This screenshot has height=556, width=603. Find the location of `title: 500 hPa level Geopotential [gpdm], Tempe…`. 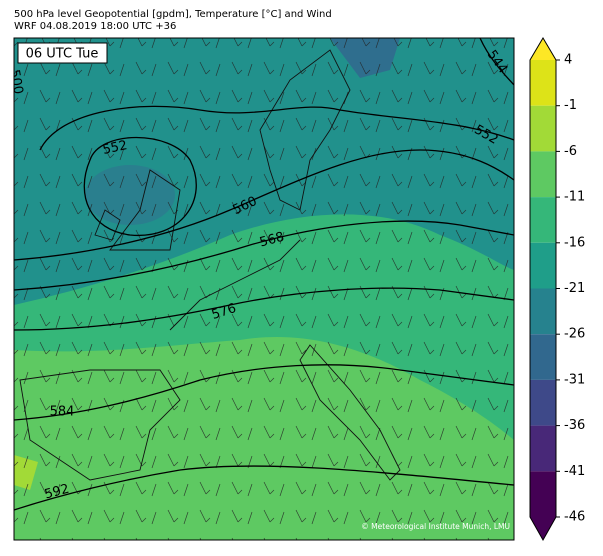

title: 500 hPa level Geopotential [gpdm], Tempe… is located at coordinates (173, 14).